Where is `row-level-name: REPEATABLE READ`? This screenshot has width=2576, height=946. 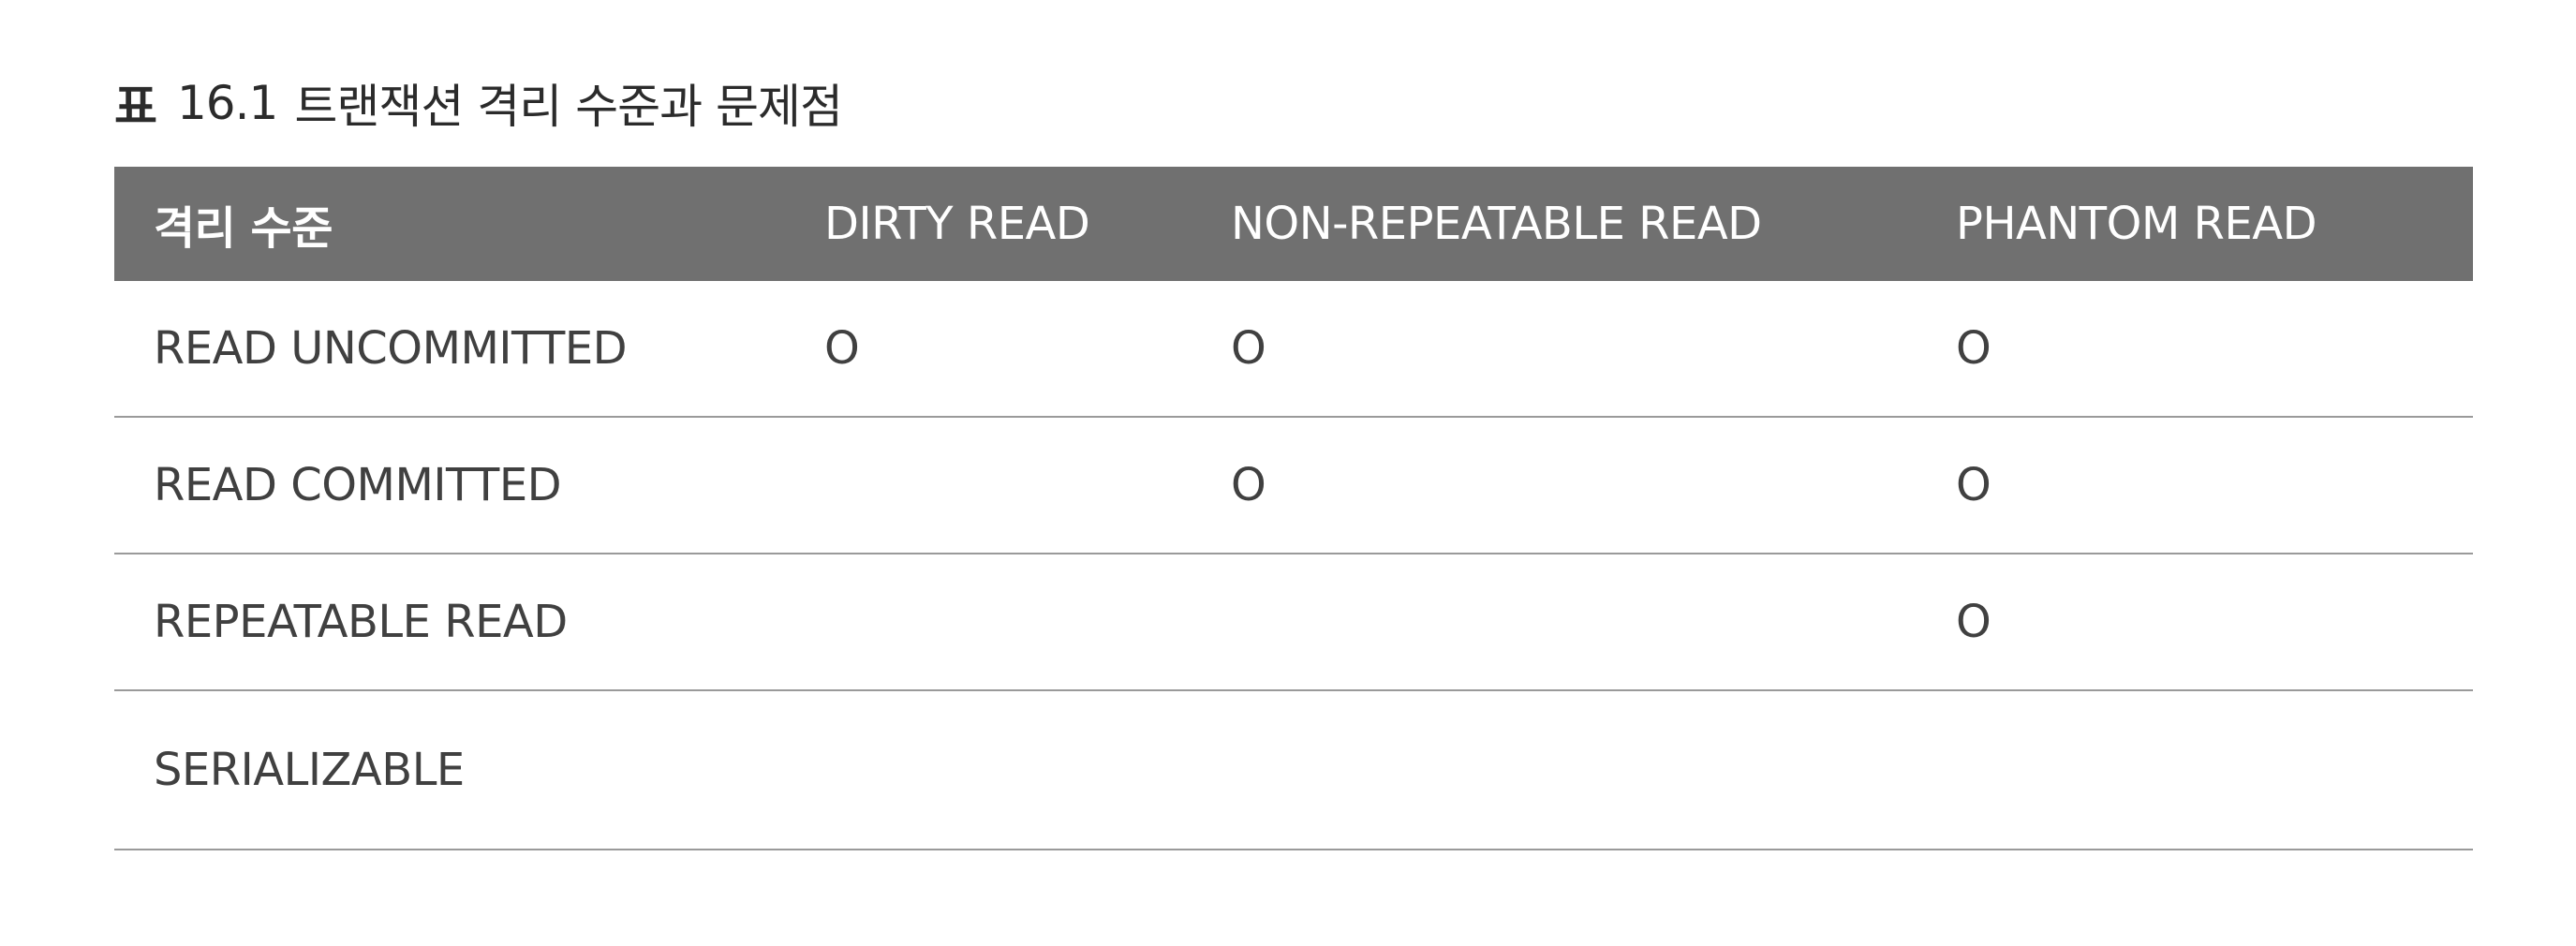
row-level-name: REPEATABLE READ is located at coordinates (361, 622).